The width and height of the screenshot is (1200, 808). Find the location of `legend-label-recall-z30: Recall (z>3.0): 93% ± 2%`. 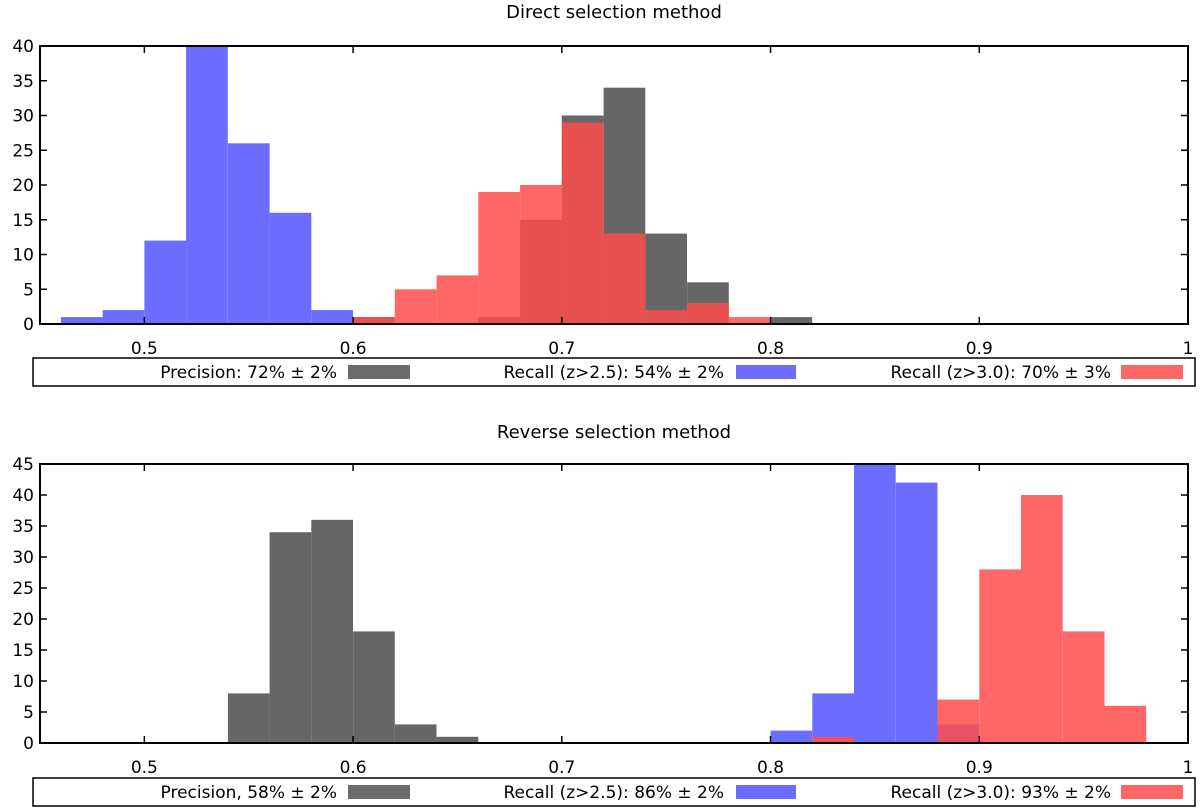

legend-label-recall-z30: Recall (z>3.0): 93% ± 2% is located at coordinates (1000, 793).